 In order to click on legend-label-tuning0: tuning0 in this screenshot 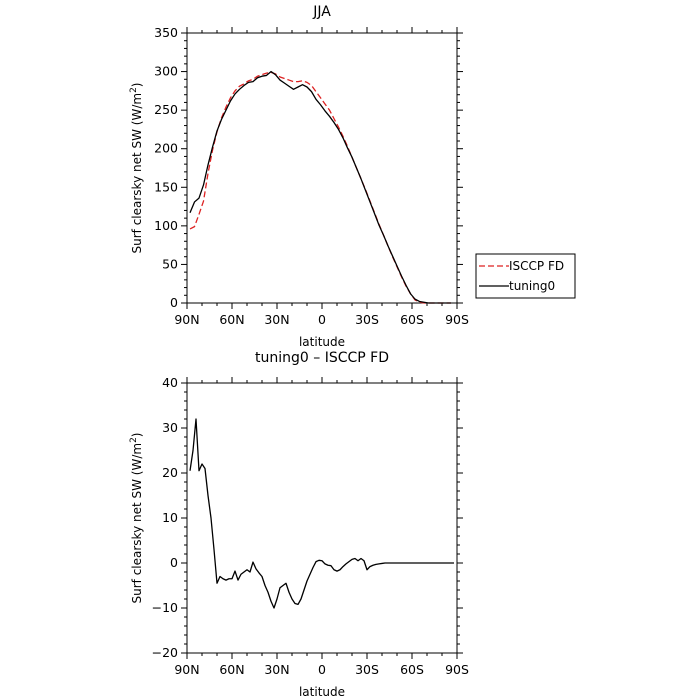, I will do `click(532, 286)`.